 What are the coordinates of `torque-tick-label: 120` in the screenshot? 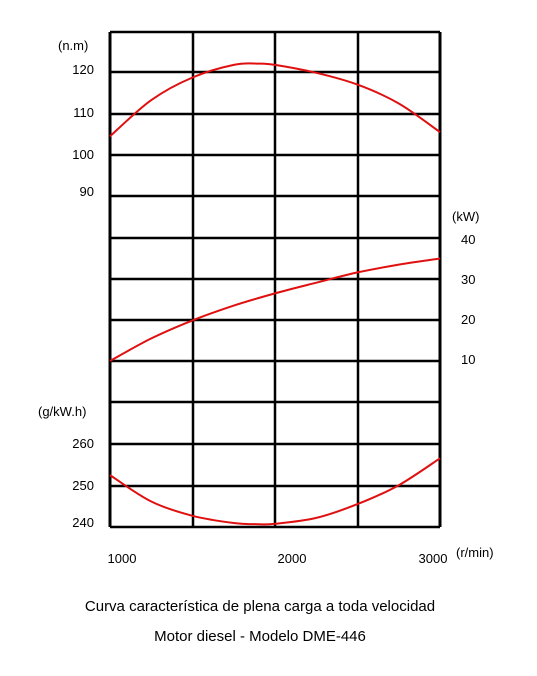 It's located at (83, 69).